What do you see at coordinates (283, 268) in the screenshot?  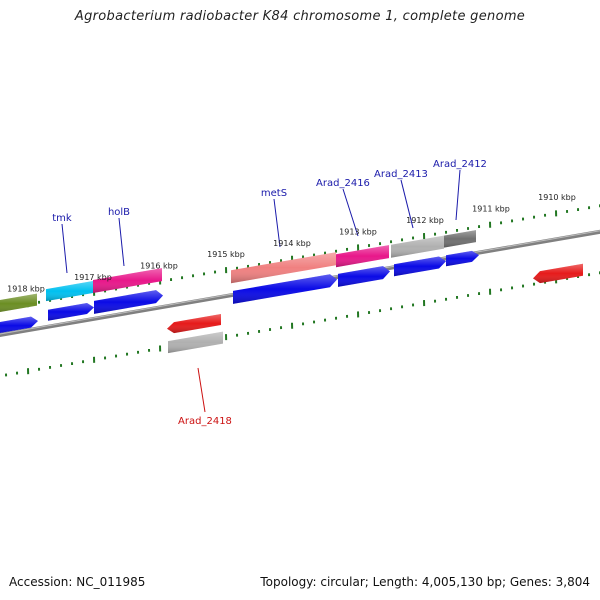 I see `gene-block-mets-shade` at bounding box center [283, 268].